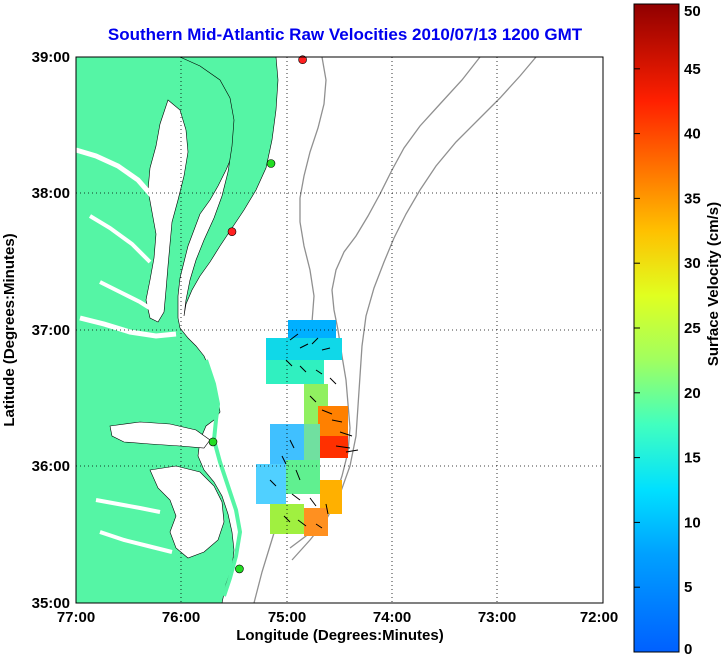 The image size is (724, 659). What do you see at coordinates (136, 542) in the screenshot?
I see `river-neuse` at bounding box center [136, 542].